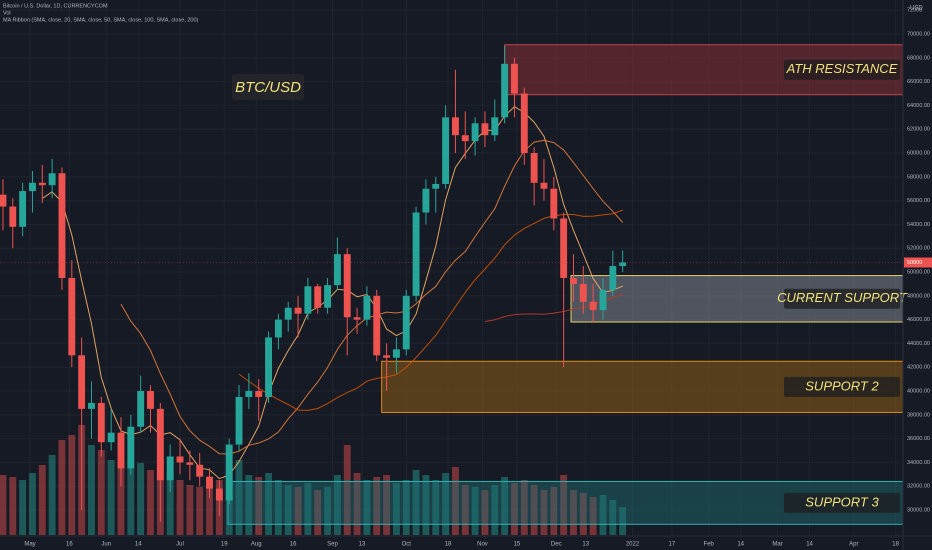 Image resolution: width=932 pixels, height=550 pixels. Describe the element at coordinates (842, 68) in the screenshot. I see `zone-label: ATH RESISTANCE` at that location.